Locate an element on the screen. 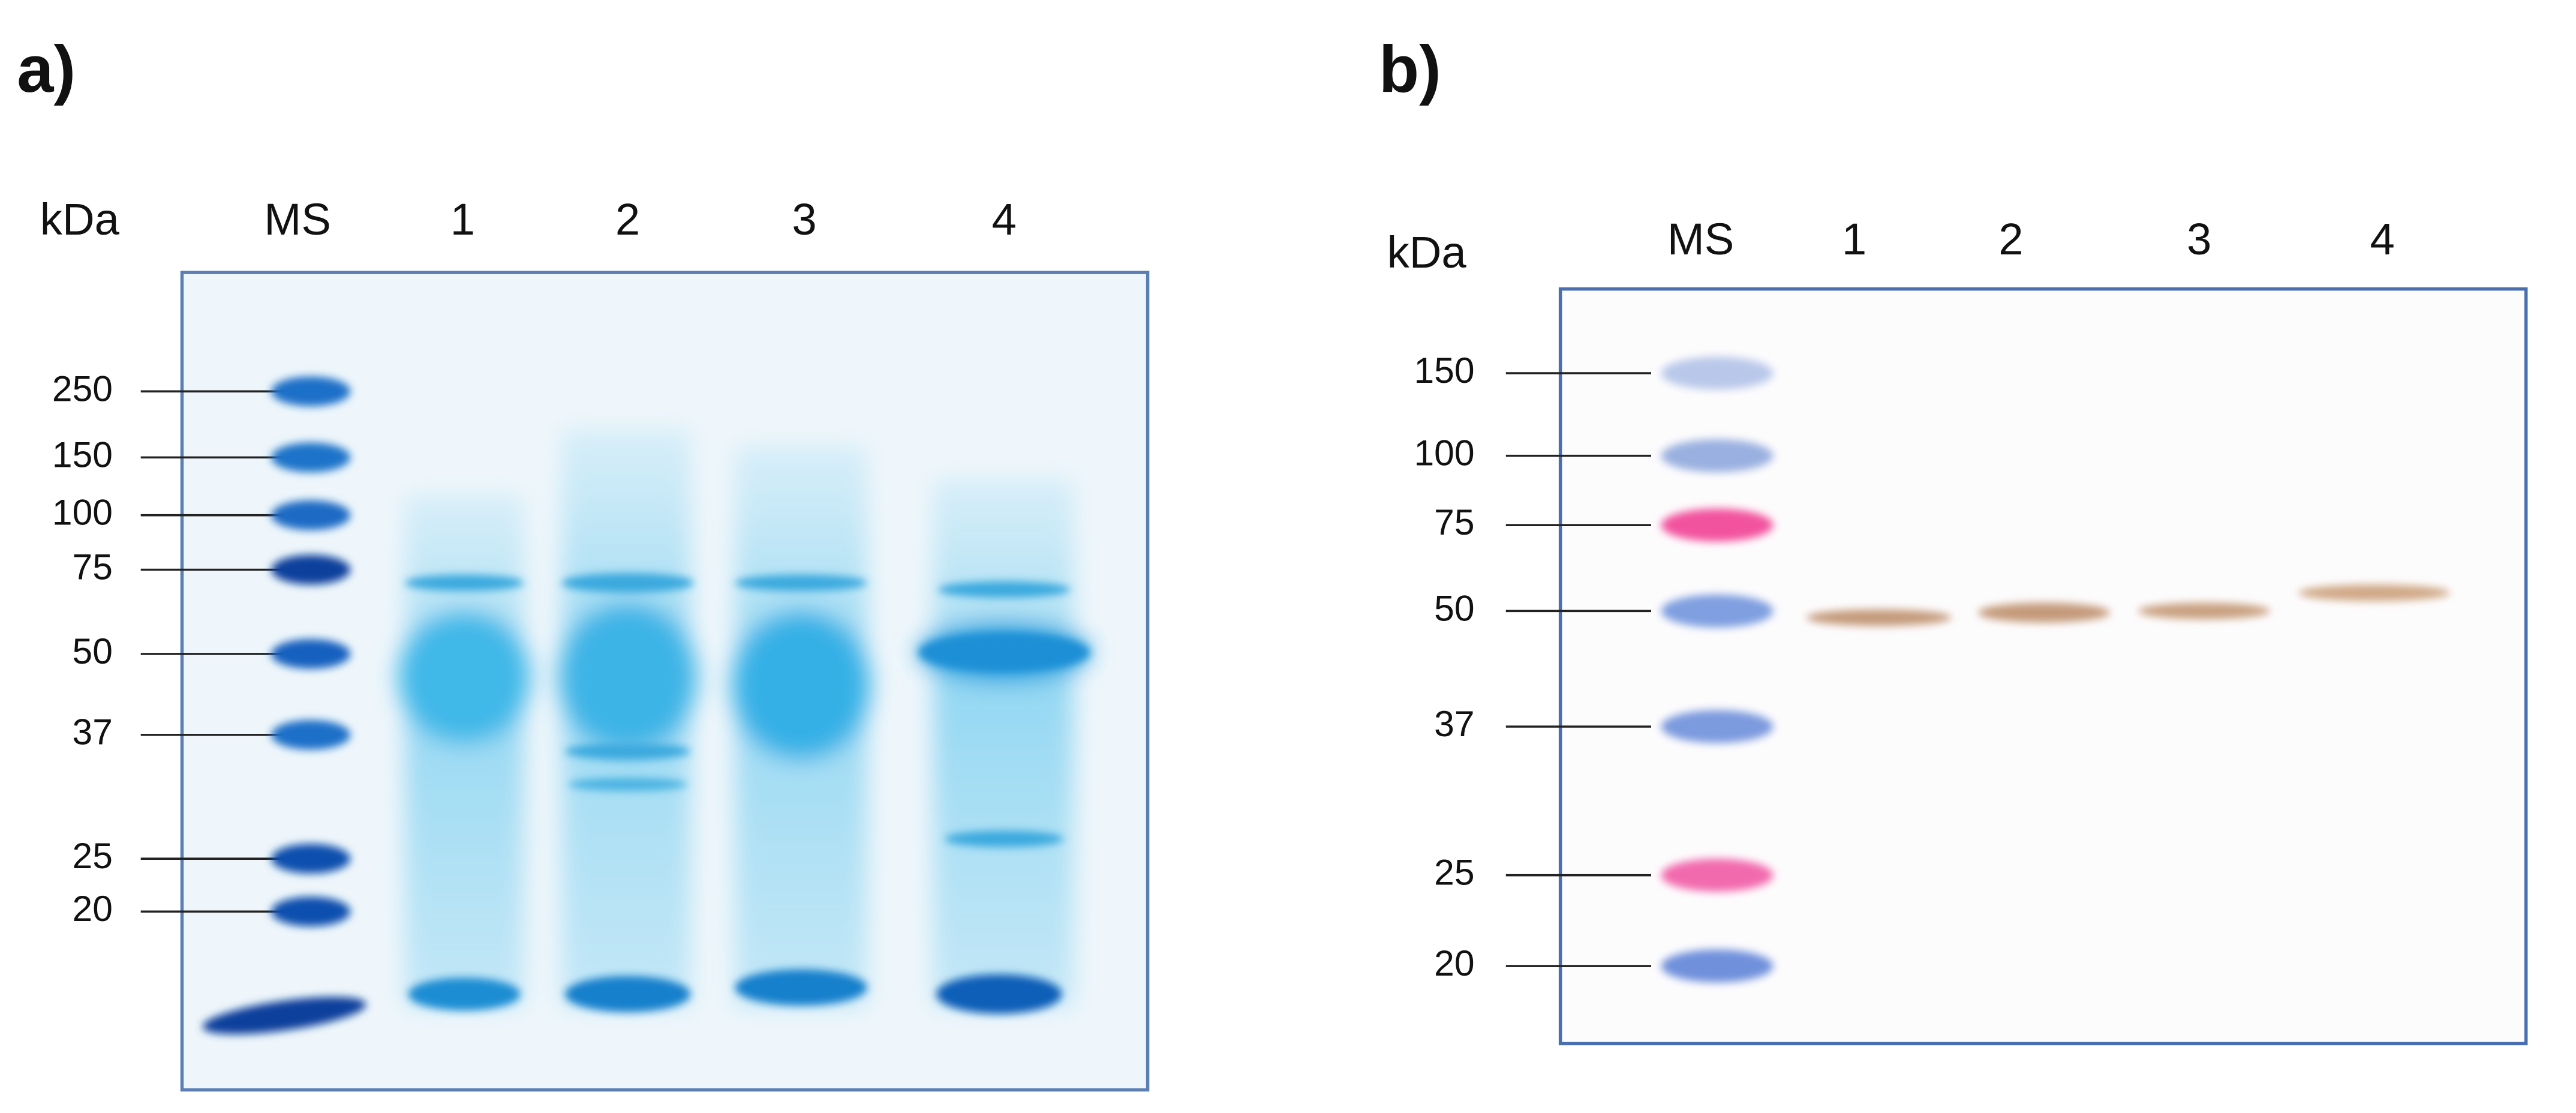 Image resolution: width=2576 pixels, height=1113 pixels. panel-label: a) is located at coordinates (47, 69).